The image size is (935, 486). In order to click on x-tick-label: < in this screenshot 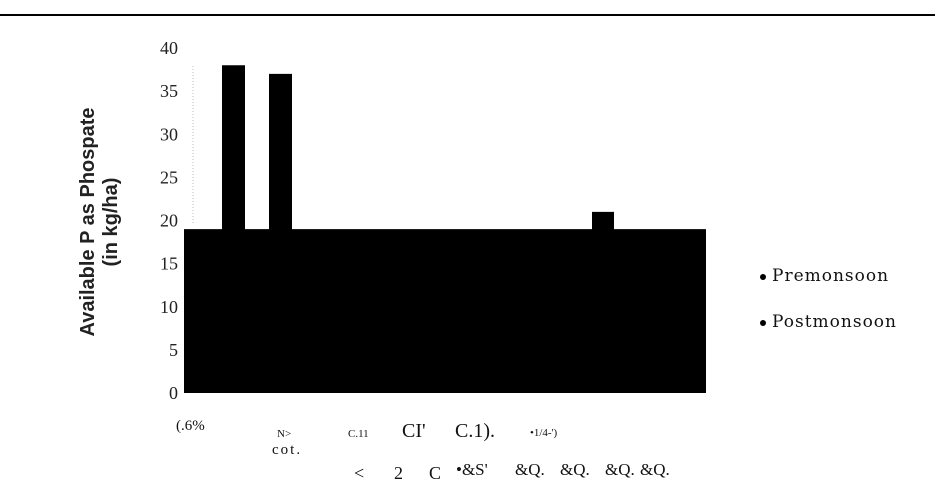, I will do `click(359, 473)`.